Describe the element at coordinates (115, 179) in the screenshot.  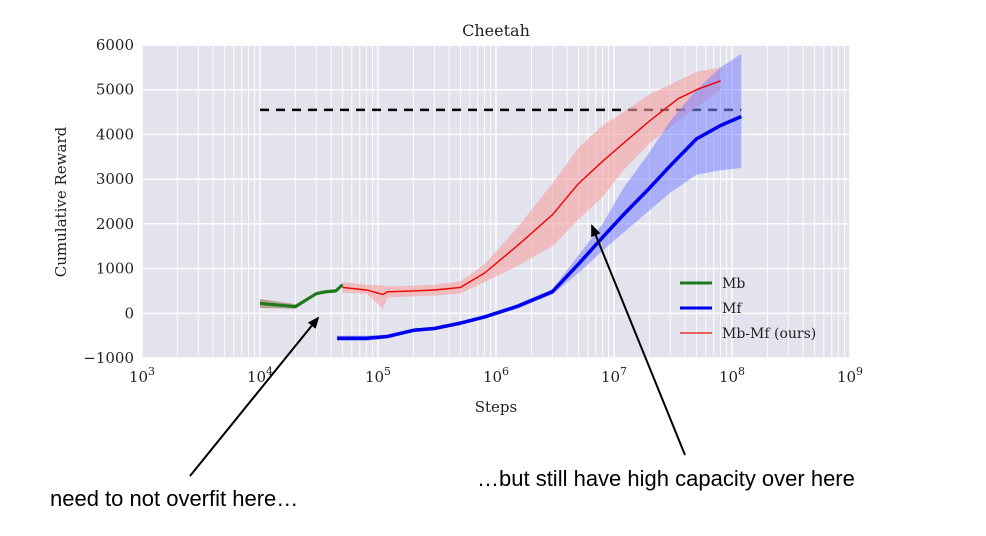
I see `y-tick-label: 3000` at that location.